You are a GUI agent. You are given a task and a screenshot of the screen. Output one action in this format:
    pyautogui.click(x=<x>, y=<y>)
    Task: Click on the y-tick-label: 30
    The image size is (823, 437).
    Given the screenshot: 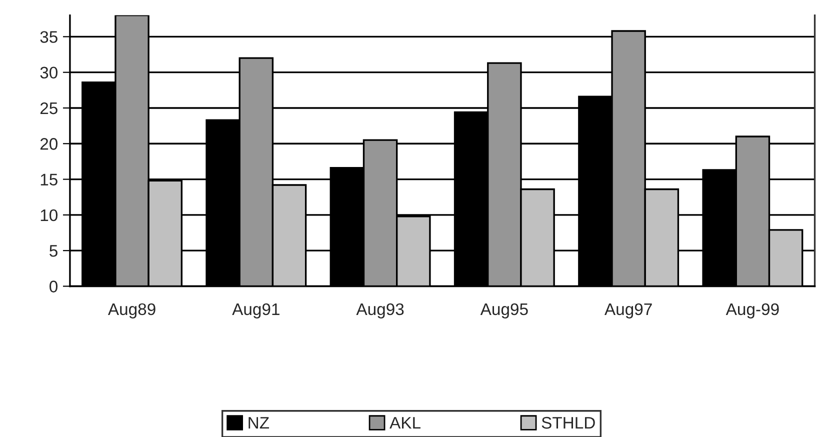 What is the action you would take?
    pyautogui.click(x=49, y=72)
    